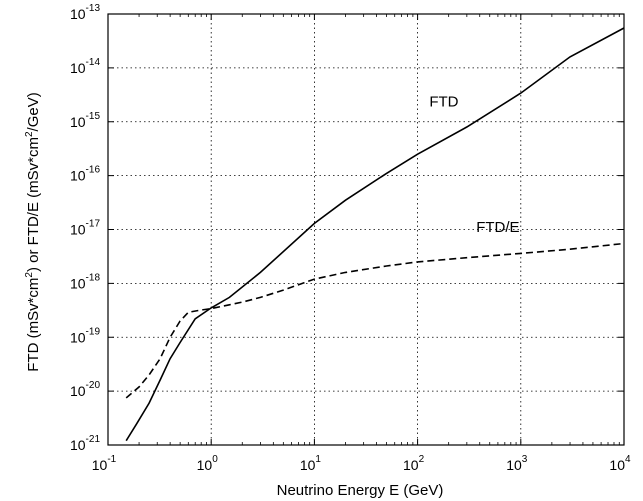  I want to click on x-tick-label: 10⁻¹, so click(104, 463).